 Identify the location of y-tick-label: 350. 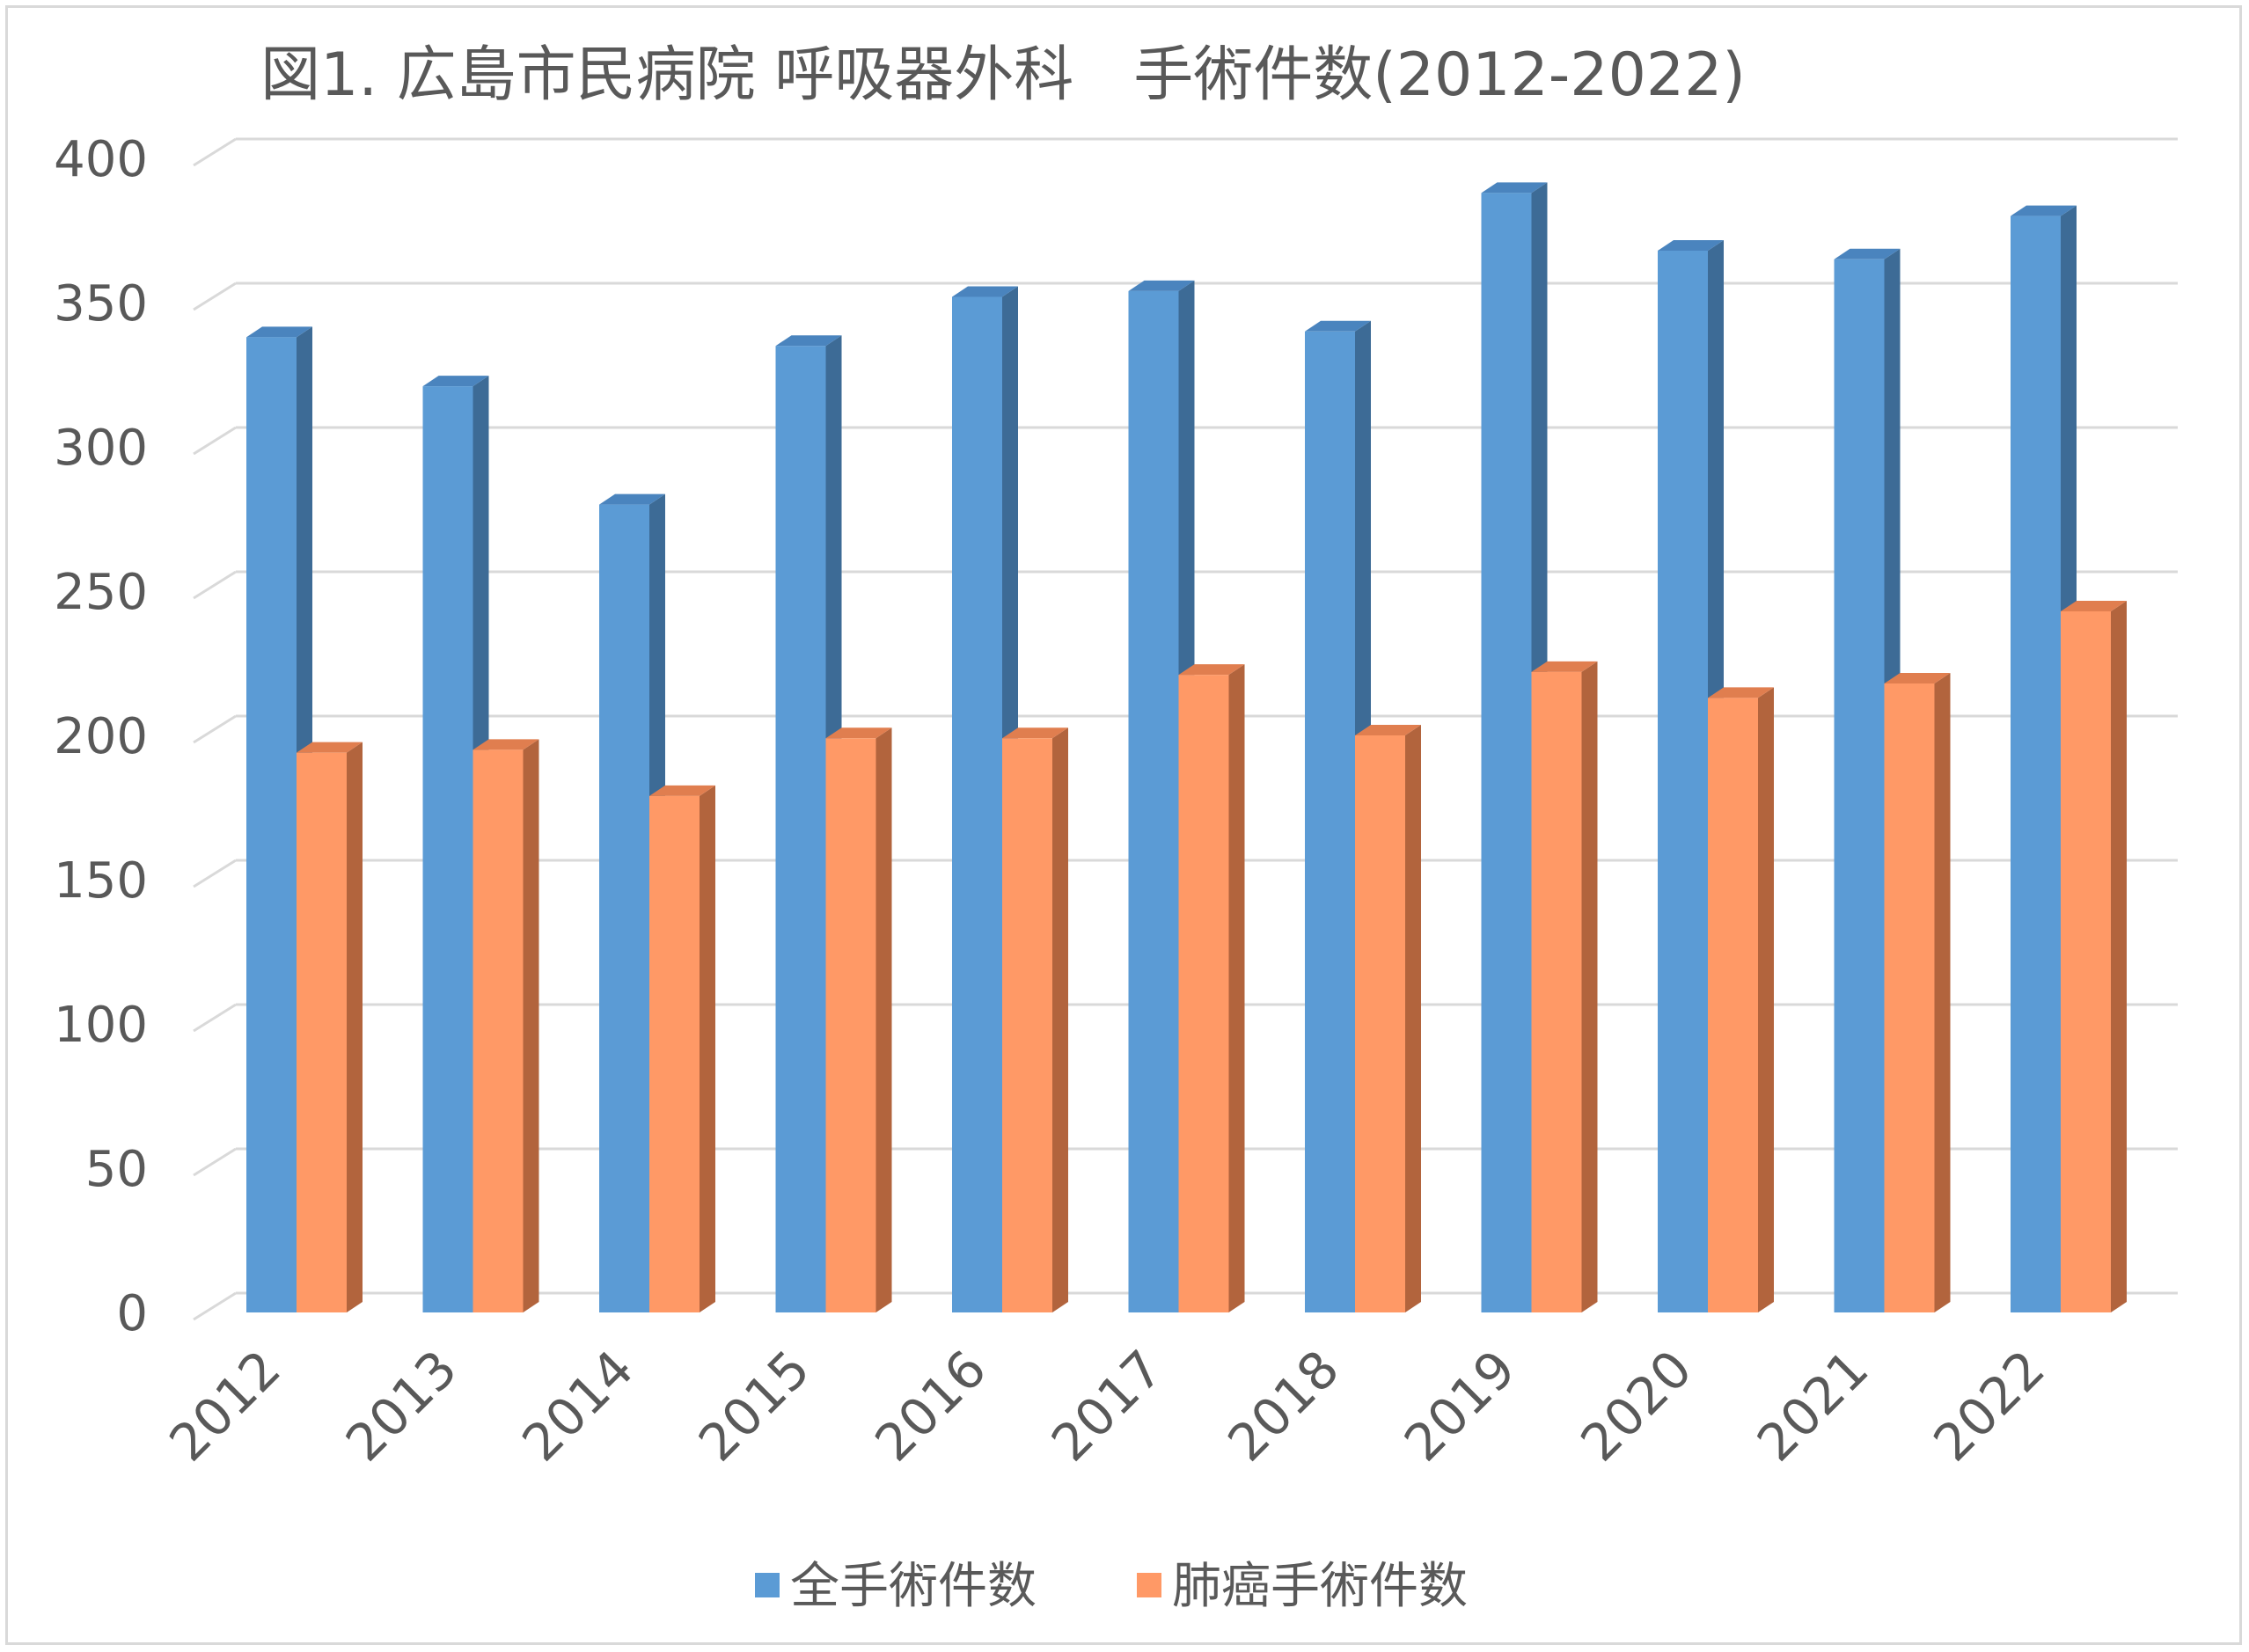
(101, 304).